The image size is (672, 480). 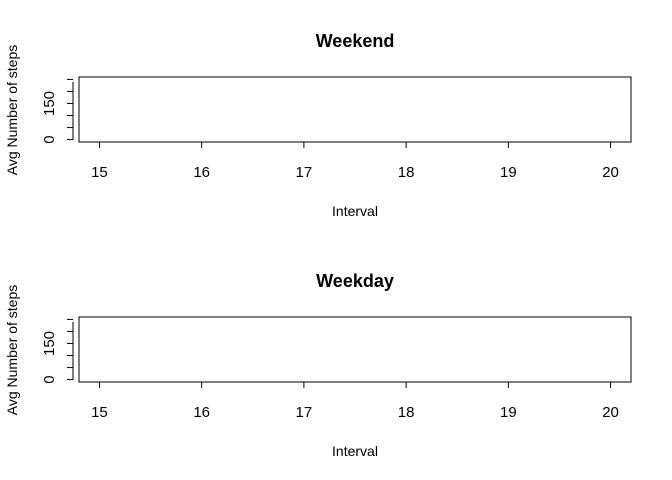 I want to click on panel-title: Weekday, so click(x=355, y=281).